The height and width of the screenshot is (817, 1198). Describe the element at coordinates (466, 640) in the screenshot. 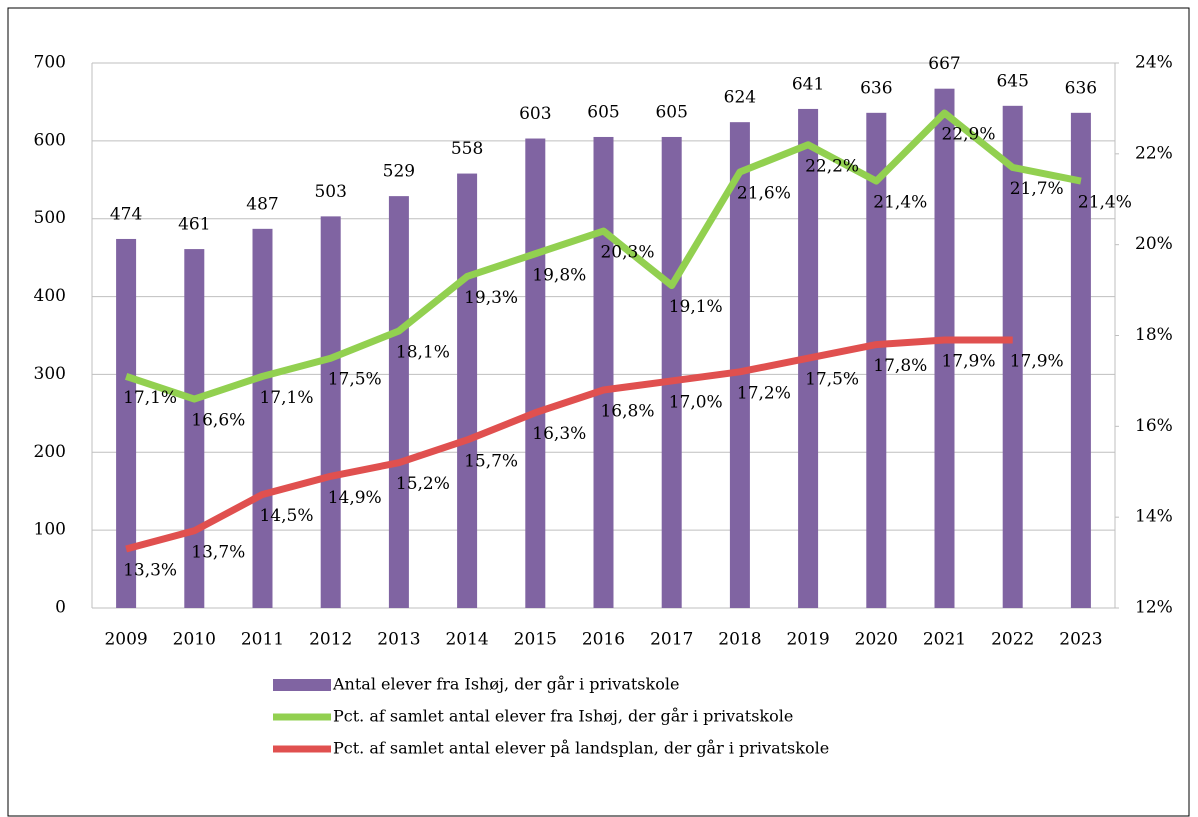

I see `x-tick-label: 2014` at that location.